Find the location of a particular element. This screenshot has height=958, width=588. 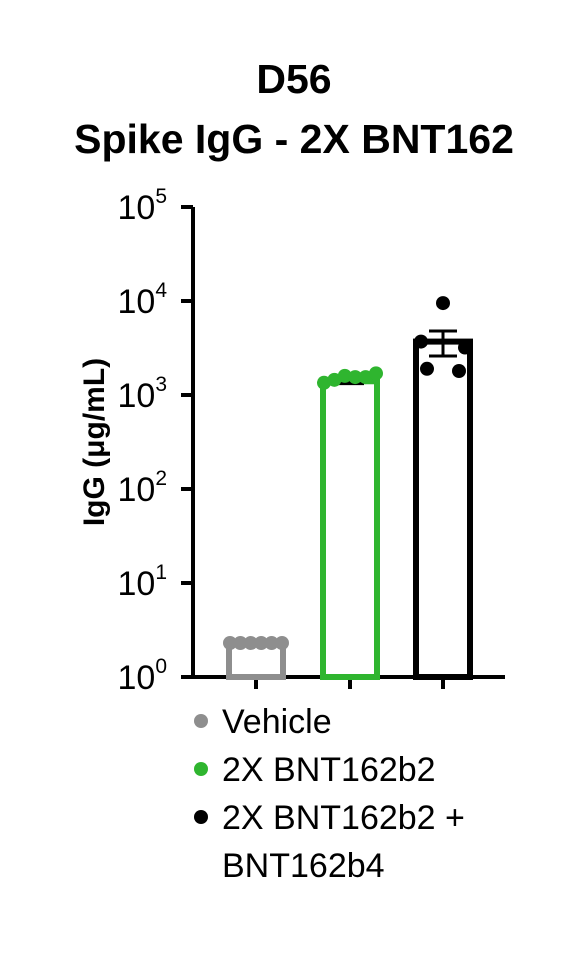

y-tick-label: 10⁵ is located at coordinates (142, 206).